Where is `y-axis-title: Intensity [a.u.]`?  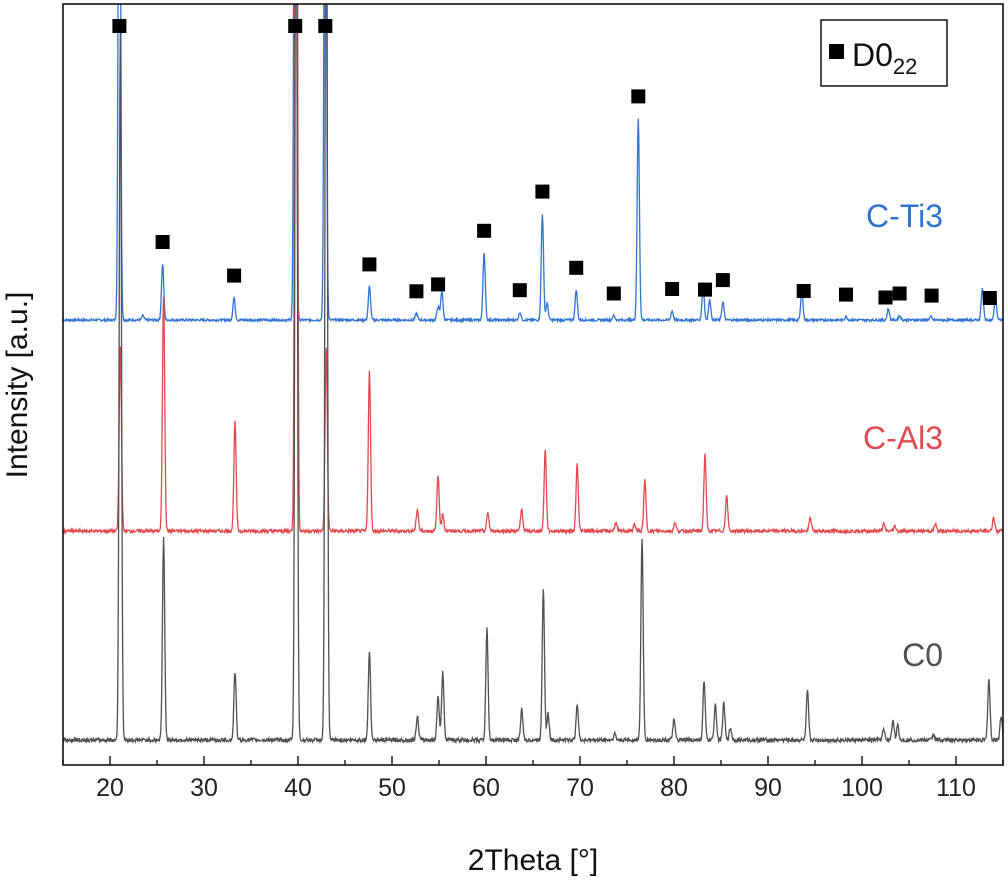
y-axis-title: Intensity [a.u.] is located at coordinates (17, 385).